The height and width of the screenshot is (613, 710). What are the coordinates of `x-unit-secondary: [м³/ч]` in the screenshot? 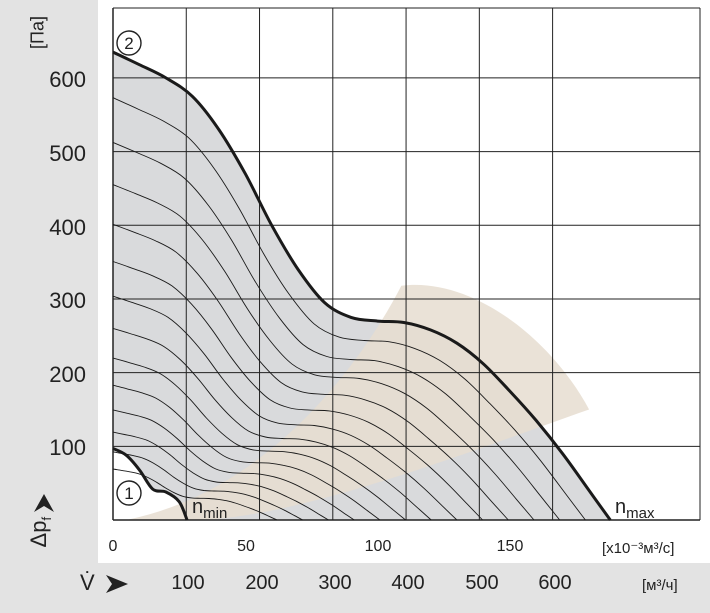 It's located at (660, 585).